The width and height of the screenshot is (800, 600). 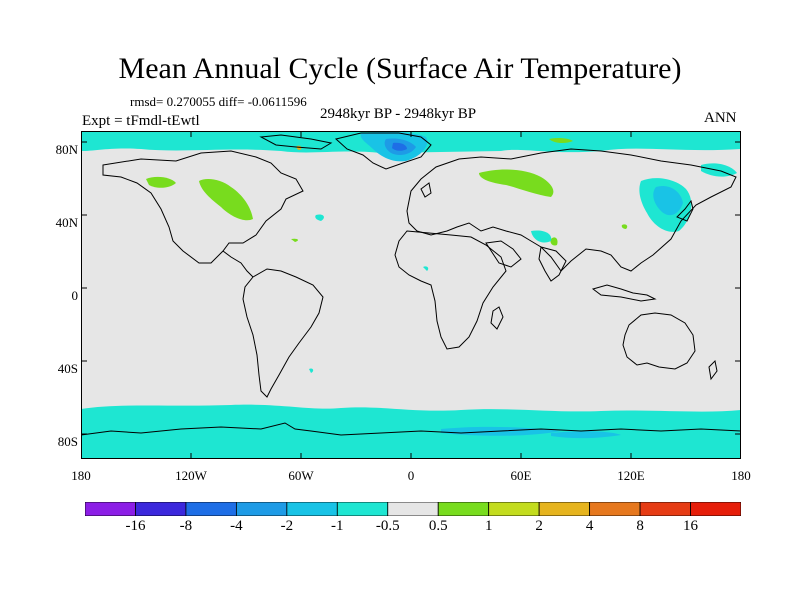 I want to click on lat-label: 80S, so click(x=67, y=441).